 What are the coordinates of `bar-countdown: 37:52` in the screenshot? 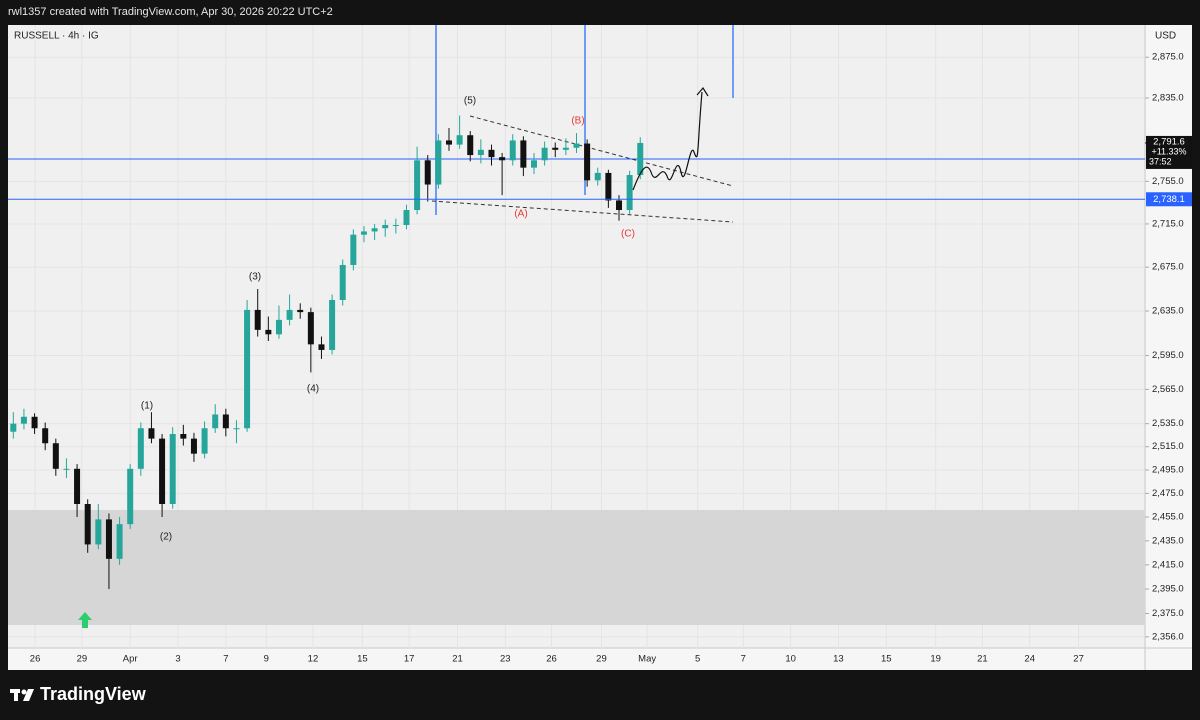 It's located at (1160, 161).